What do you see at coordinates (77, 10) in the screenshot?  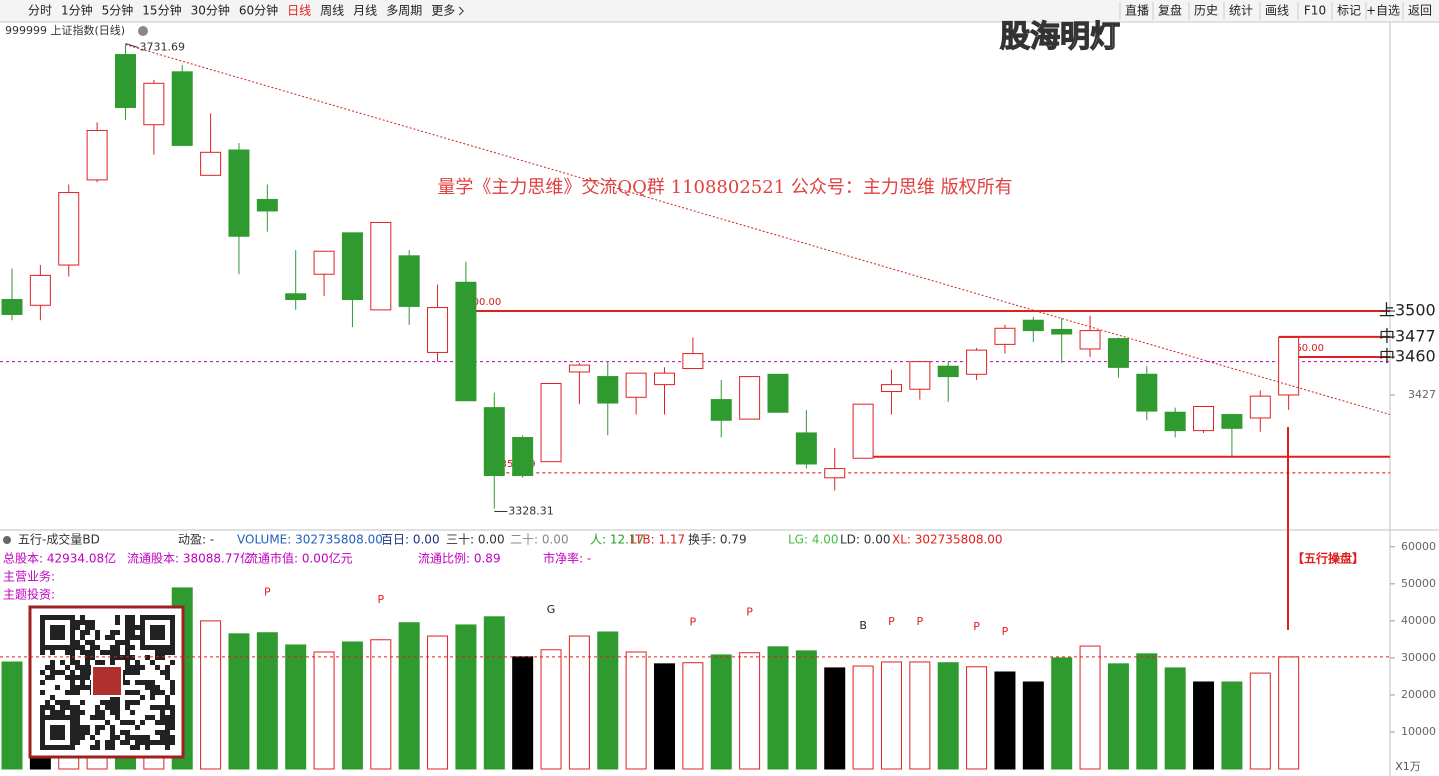 I see `tab: 1分钟` at bounding box center [77, 10].